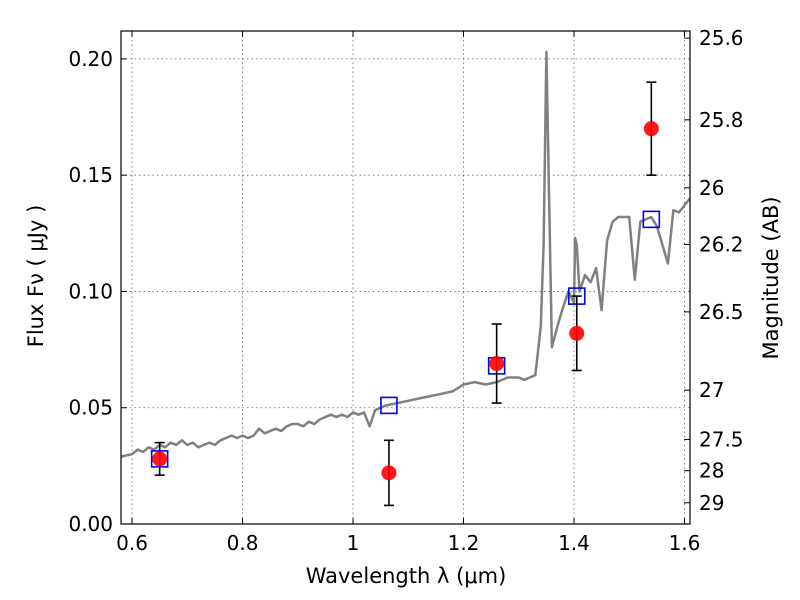  Describe the element at coordinates (721, 244) in the screenshot. I see `right-tick-label: 26.2` at that location.